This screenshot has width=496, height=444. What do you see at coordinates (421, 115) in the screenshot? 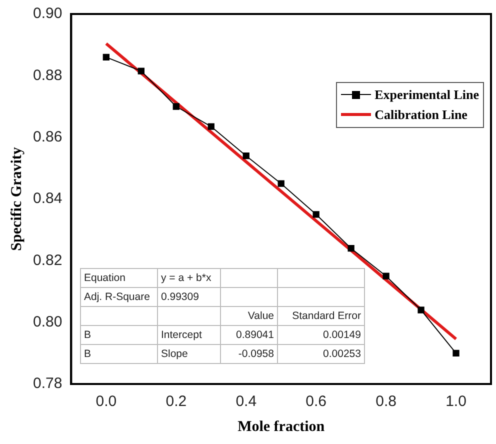
I see `legend-label: Calibration Line` at bounding box center [421, 115].